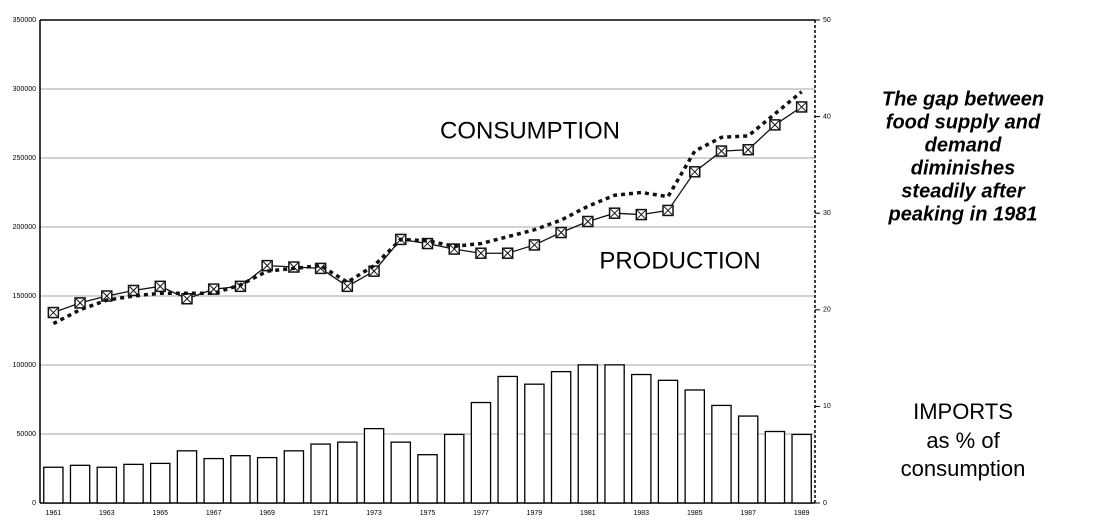 The height and width of the screenshot is (524, 1096). Describe the element at coordinates (825, 503) in the screenshot. I see `y2-tick-label: 0` at that location.